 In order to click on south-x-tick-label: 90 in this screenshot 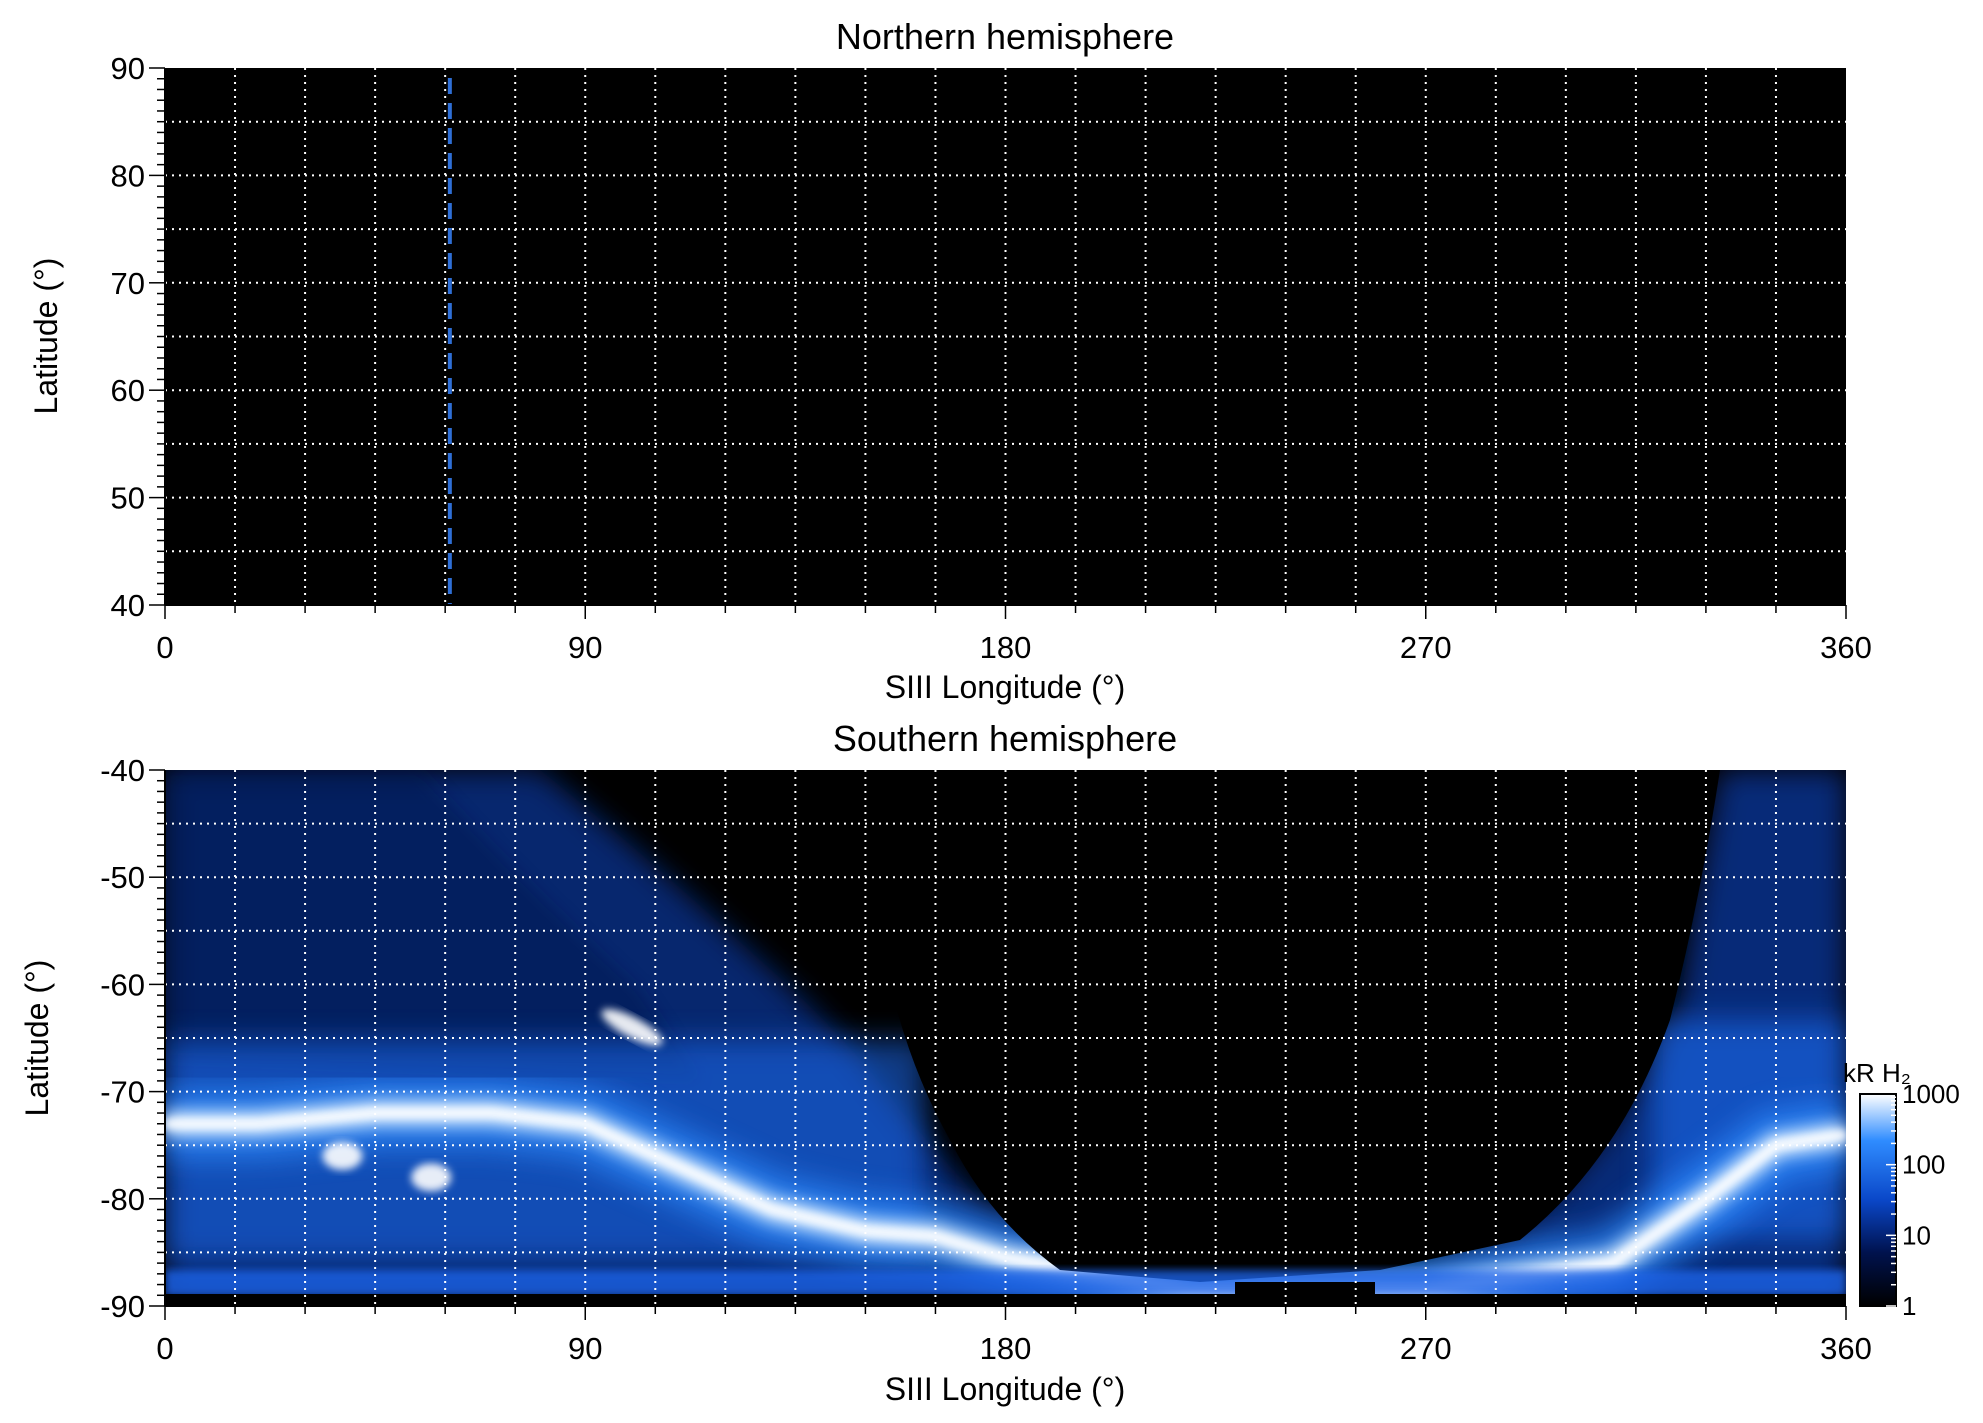, I will do `click(585, 1348)`.